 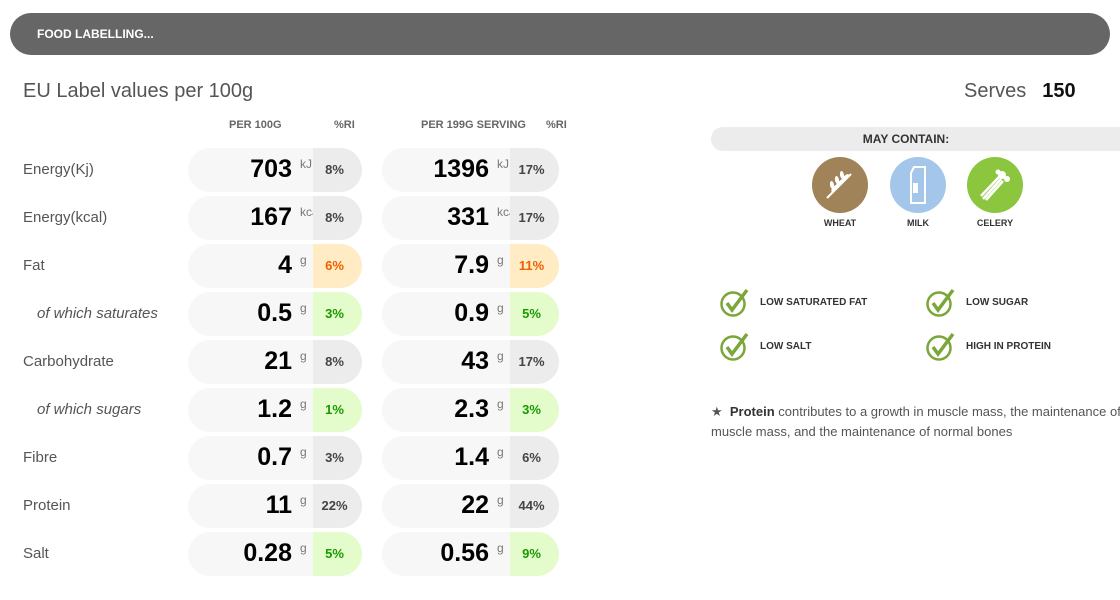 I want to click on col-ri2: %RI, so click(x=556, y=125).